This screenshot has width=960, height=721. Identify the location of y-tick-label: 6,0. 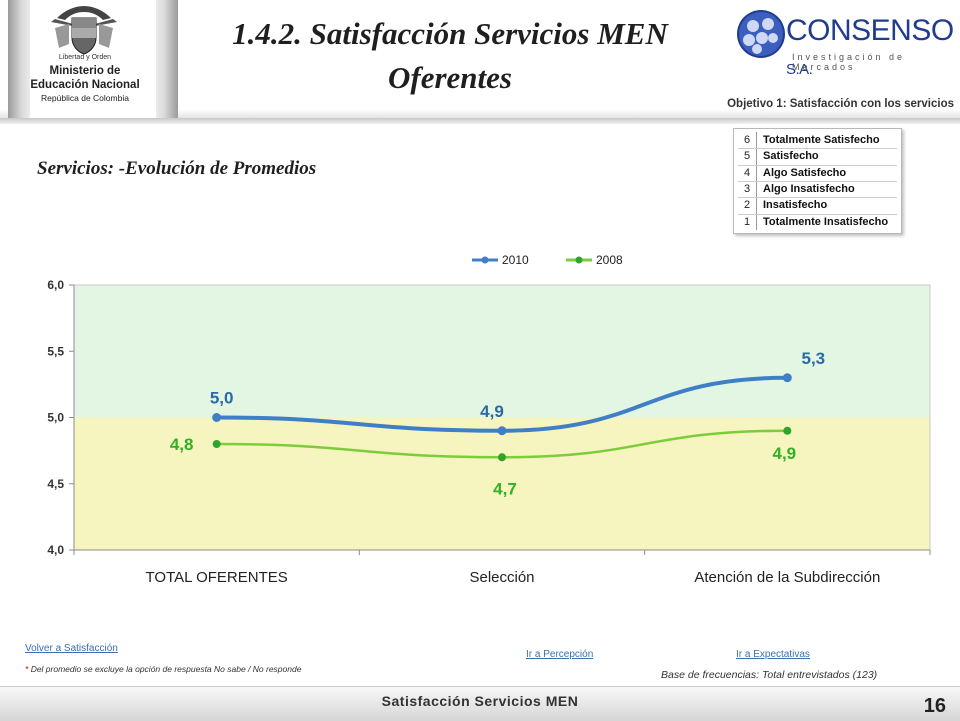
(55, 285).